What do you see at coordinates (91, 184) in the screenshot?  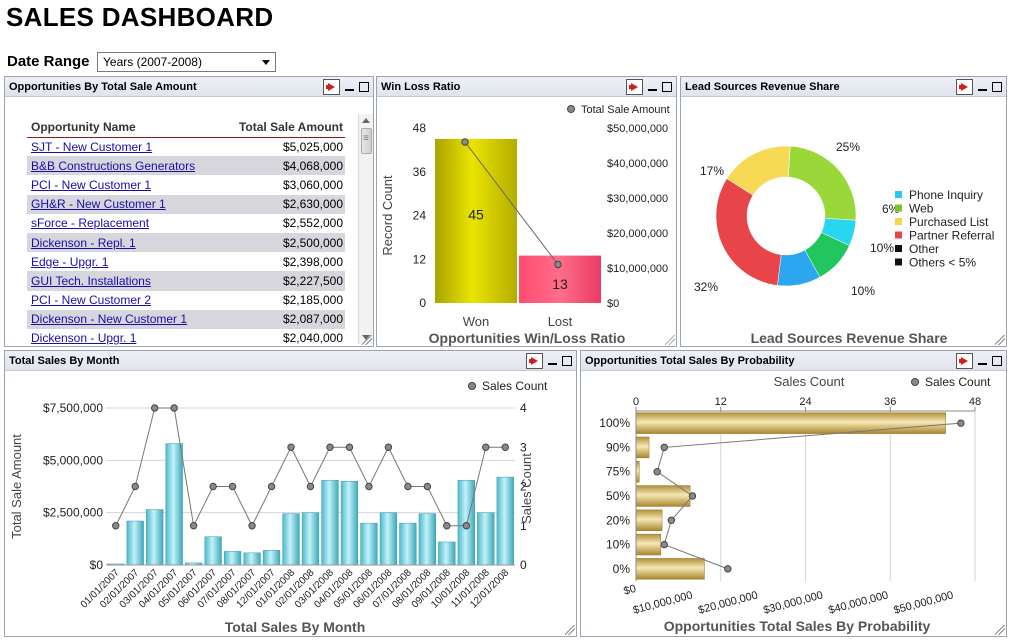 I see `opportunity-link: PCI - New Customer 1` at bounding box center [91, 184].